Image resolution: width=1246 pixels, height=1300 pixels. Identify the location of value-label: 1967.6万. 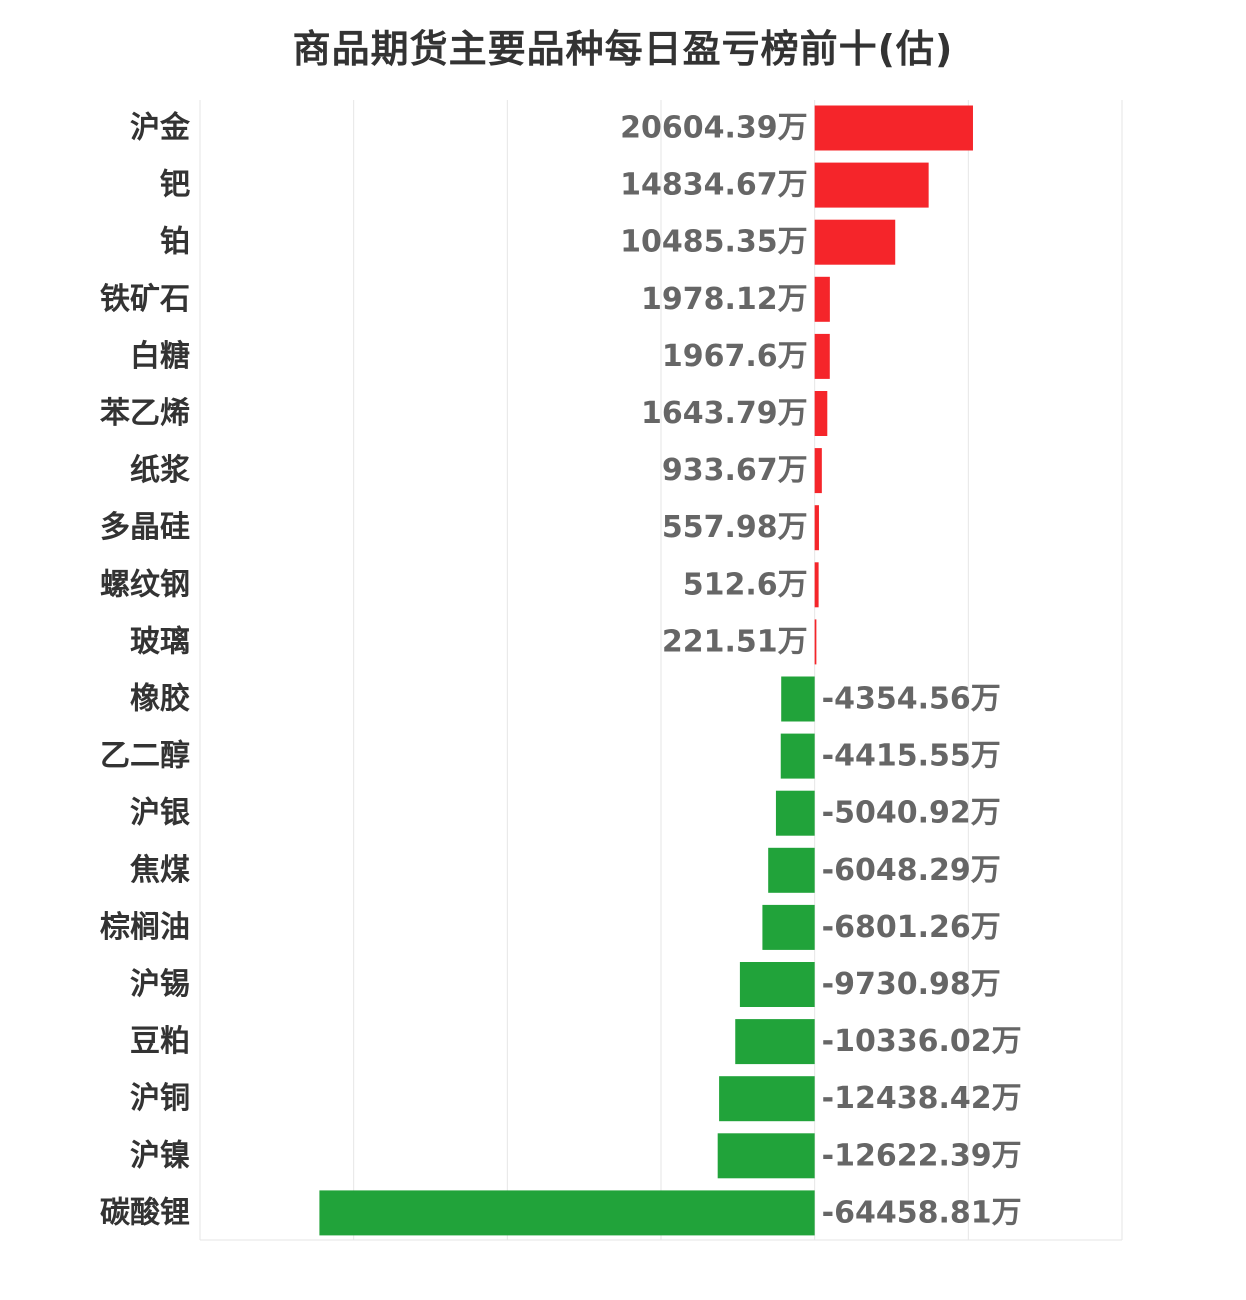
(735, 356).